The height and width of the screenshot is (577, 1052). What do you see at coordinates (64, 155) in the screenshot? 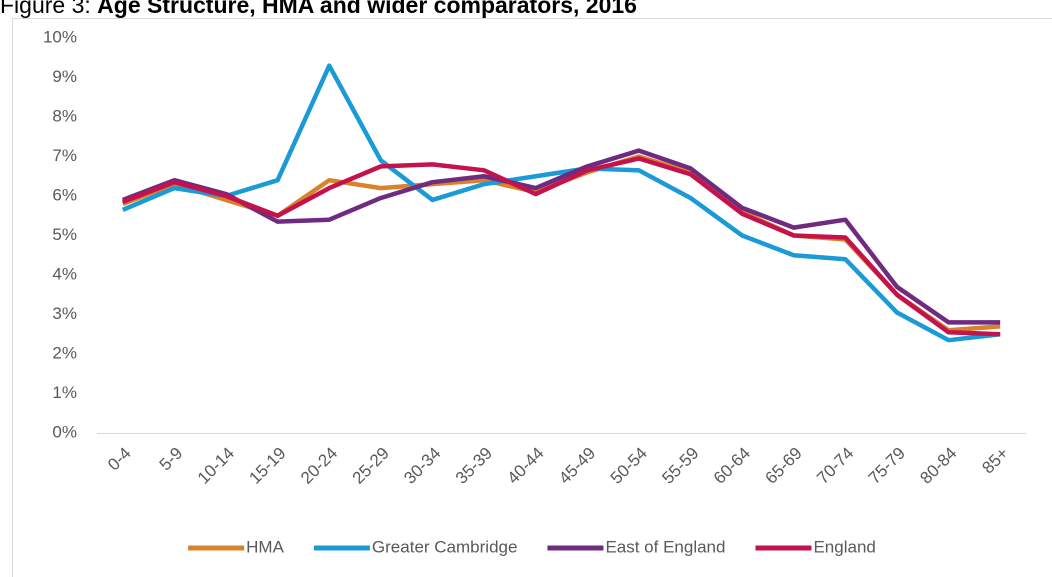
I see `y-tick-label: 7%` at bounding box center [64, 155].